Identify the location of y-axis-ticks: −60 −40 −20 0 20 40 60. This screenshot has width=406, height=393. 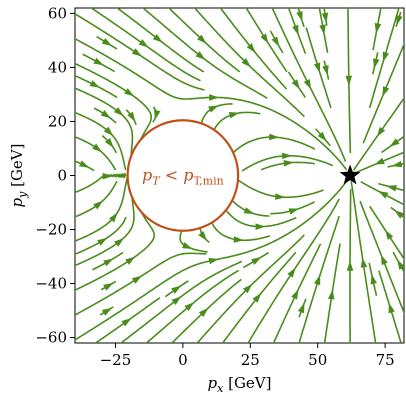
(55, 175).